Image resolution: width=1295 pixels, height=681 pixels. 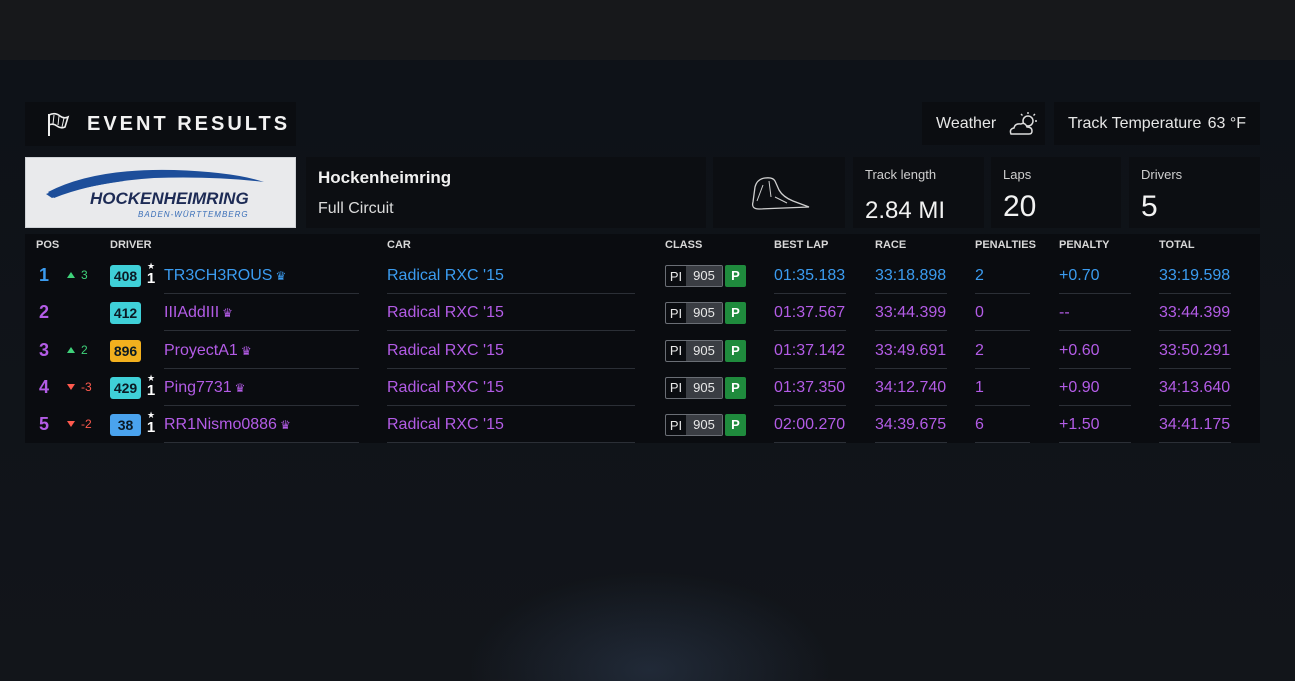 I want to click on drivers-stat: Drivers 5, so click(x=1194, y=192).